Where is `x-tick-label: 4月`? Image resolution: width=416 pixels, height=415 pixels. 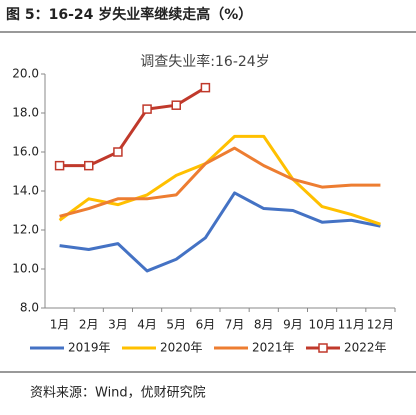 x-tick-label: 4月 is located at coordinates (147, 325).